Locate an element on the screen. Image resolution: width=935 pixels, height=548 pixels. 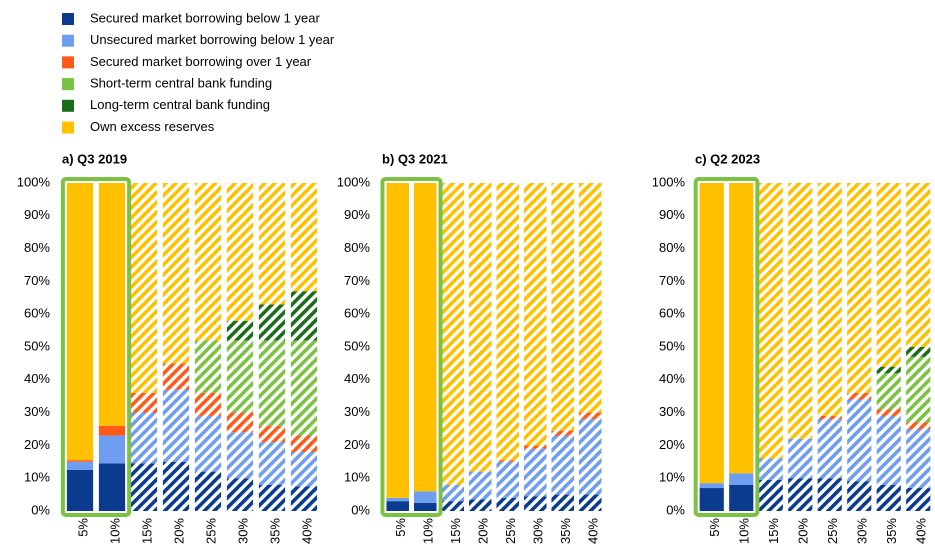
legend-label: Long-term central bank funding is located at coordinates (180, 104).